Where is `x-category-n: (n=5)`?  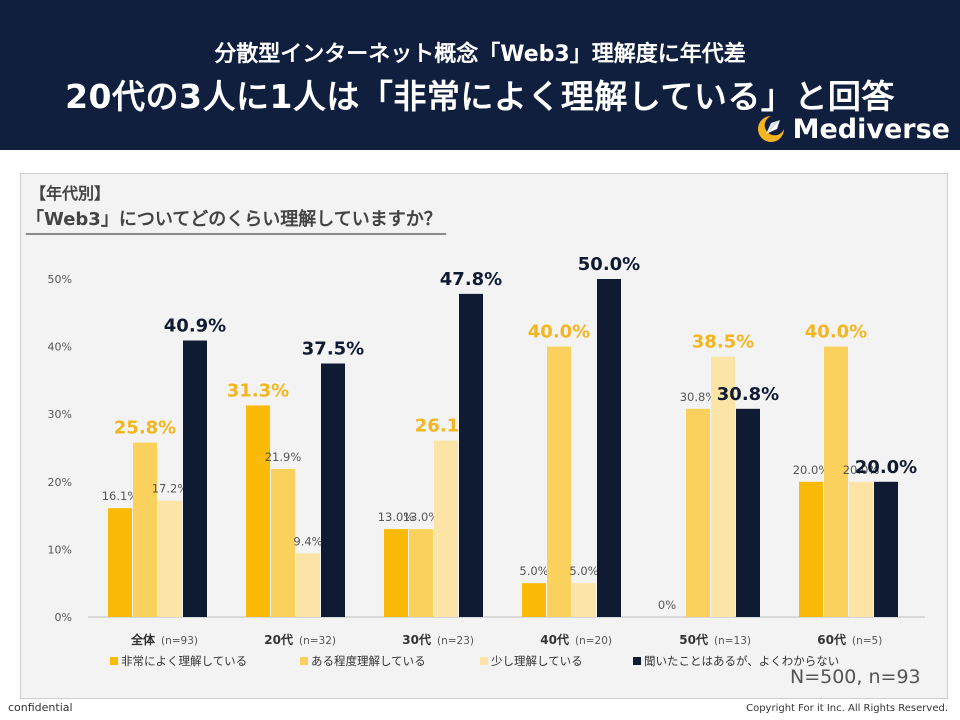 x-category-n: (n=5) is located at coordinates (867, 641).